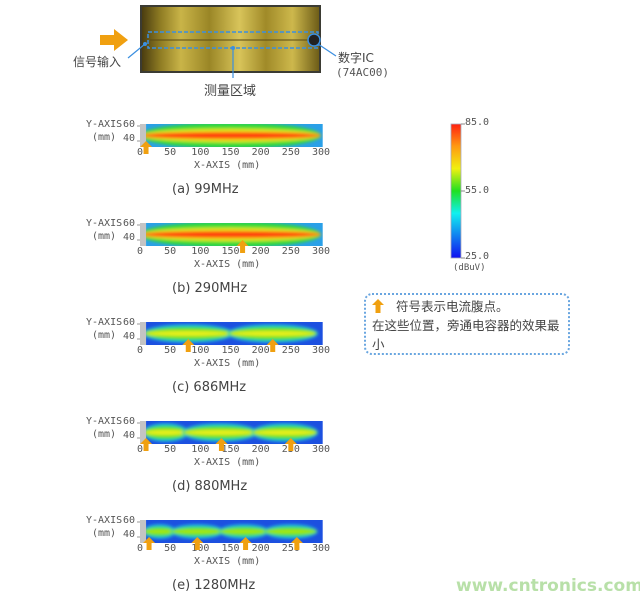  What do you see at coordinates (548, 586) in the screenshot?
I see `watermark: www.cntronics.com` at bounding box center [548, 586].